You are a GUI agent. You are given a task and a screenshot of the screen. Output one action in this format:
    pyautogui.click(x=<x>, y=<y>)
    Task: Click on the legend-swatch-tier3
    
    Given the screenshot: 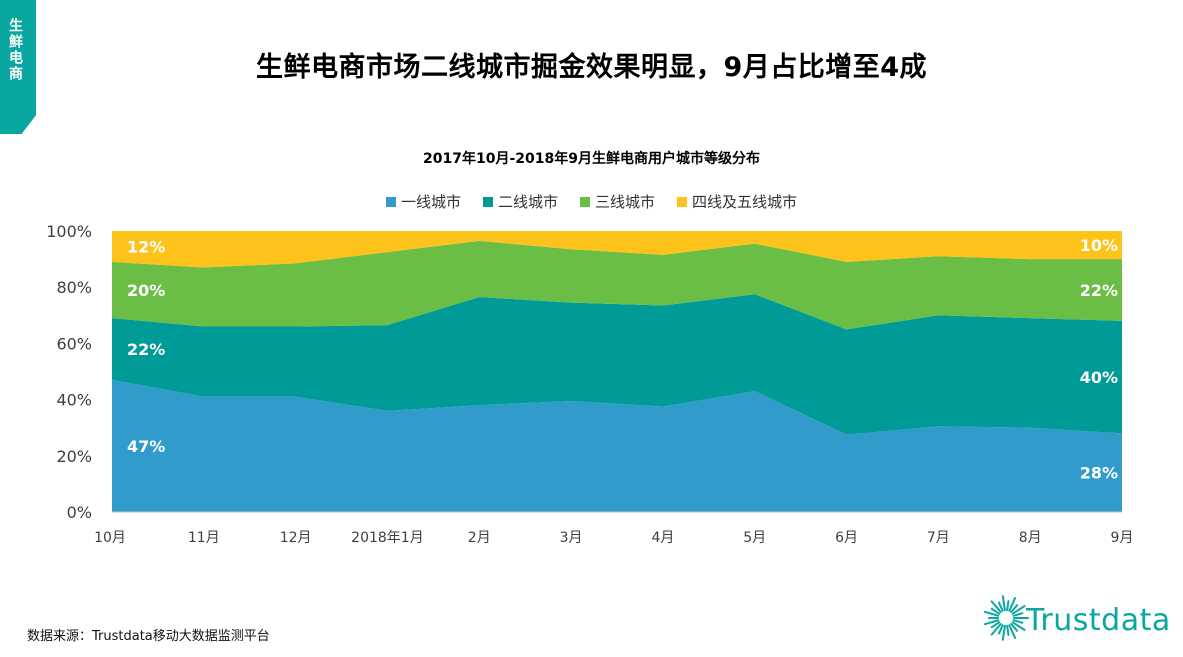 What is the action you would take?
    pyautogui.click(x=585, y=201)
    